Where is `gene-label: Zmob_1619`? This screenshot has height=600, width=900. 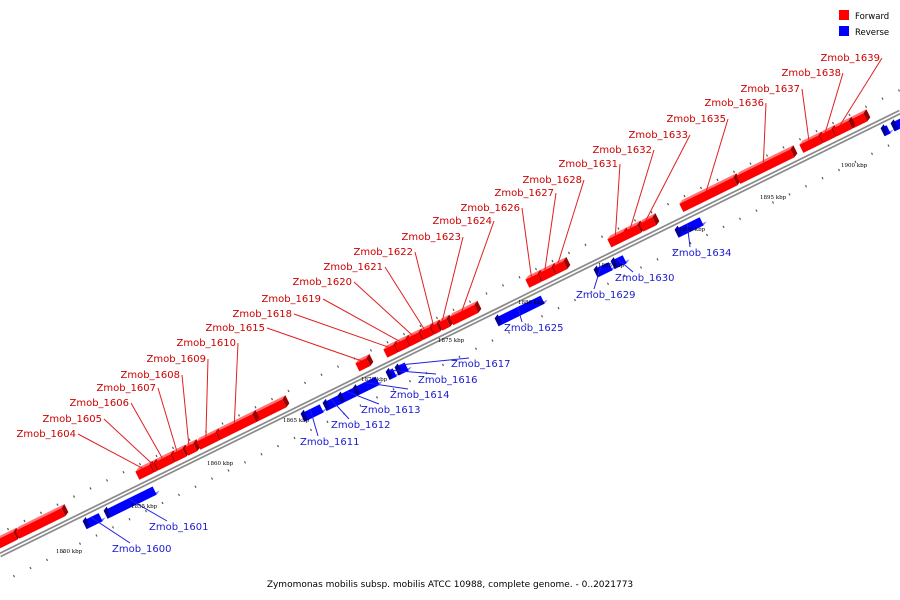 gene-label: Zmob_1619 is located at coordinates (291, 299).